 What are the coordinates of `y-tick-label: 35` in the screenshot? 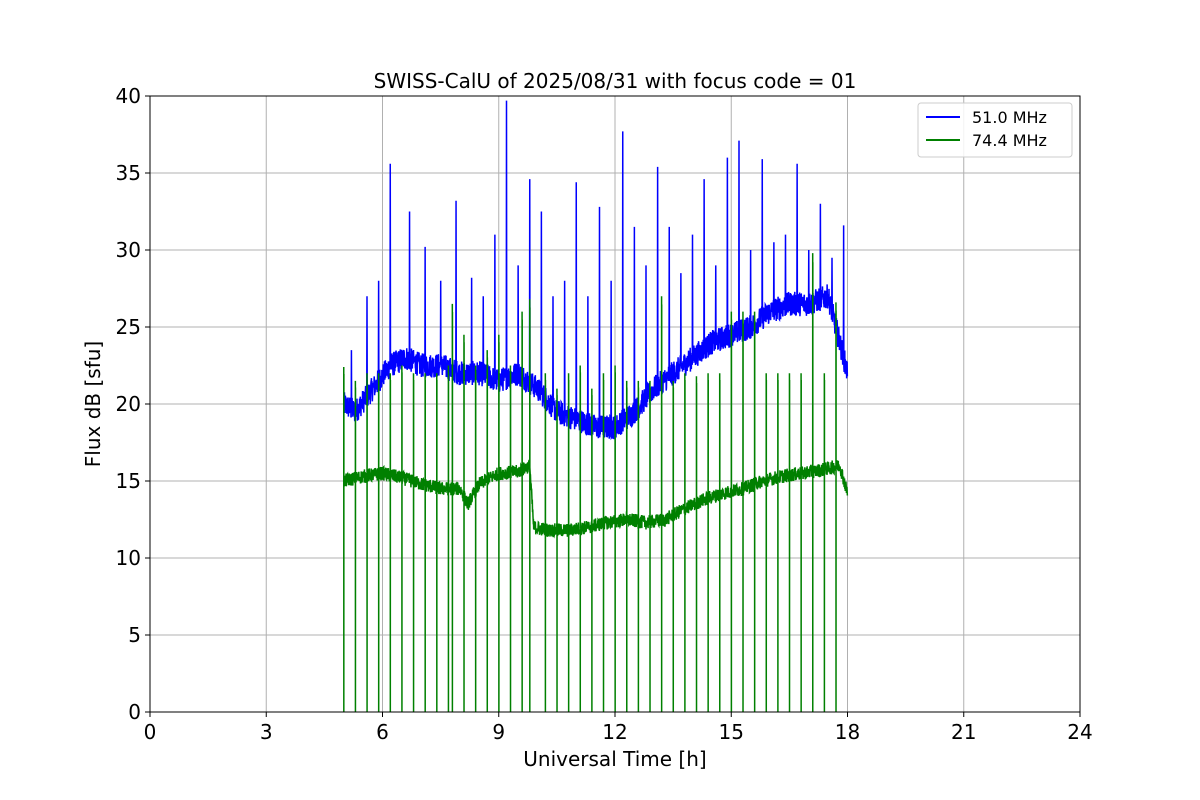 It's located at (128, 173).